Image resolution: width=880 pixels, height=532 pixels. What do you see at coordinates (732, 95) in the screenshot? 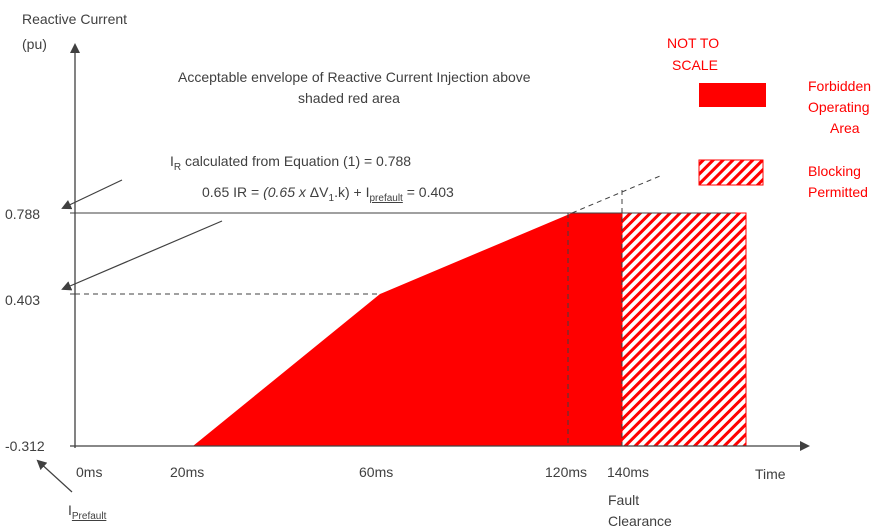
I see `forbidden-legend-swatch` at bounding box center [732, 95].